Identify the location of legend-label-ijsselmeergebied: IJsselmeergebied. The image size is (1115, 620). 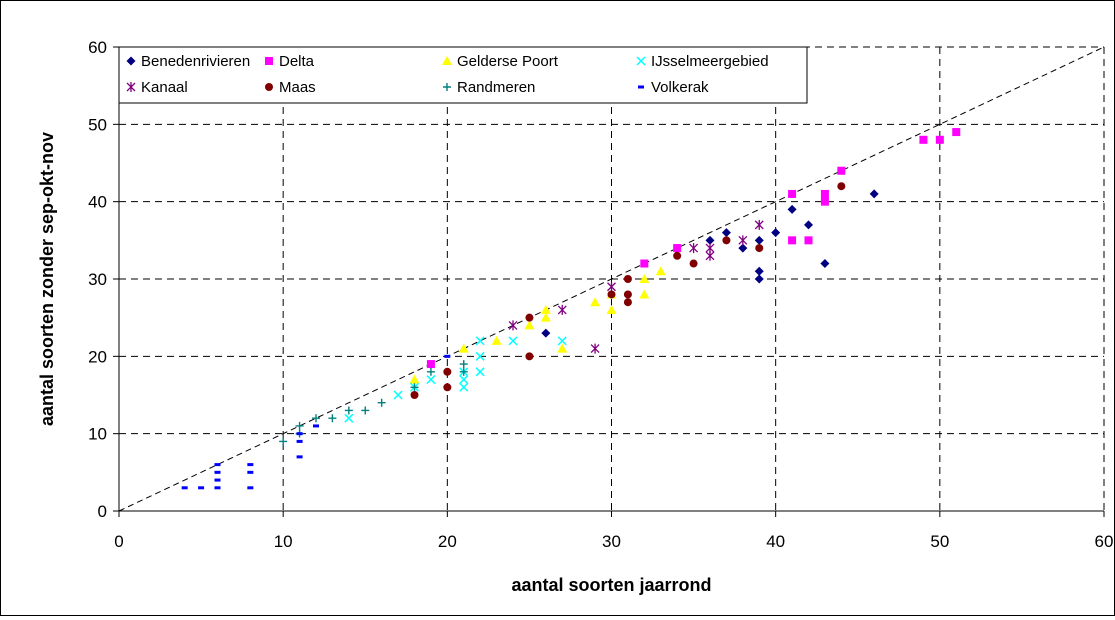
(710, 61).